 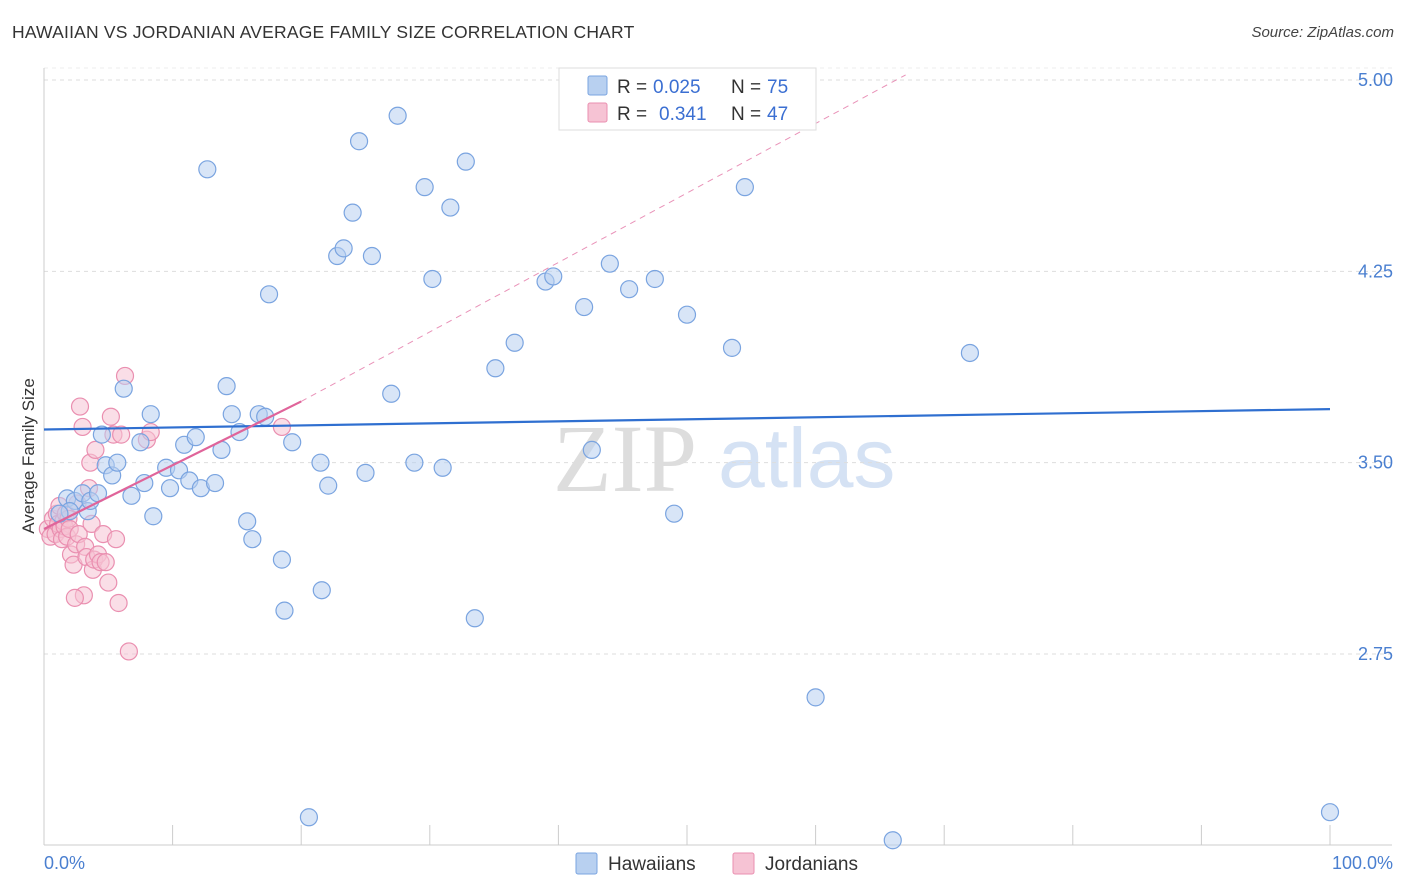 I want to click on bottom-legend-swatch-jordanians, so click(x=743, y=863).